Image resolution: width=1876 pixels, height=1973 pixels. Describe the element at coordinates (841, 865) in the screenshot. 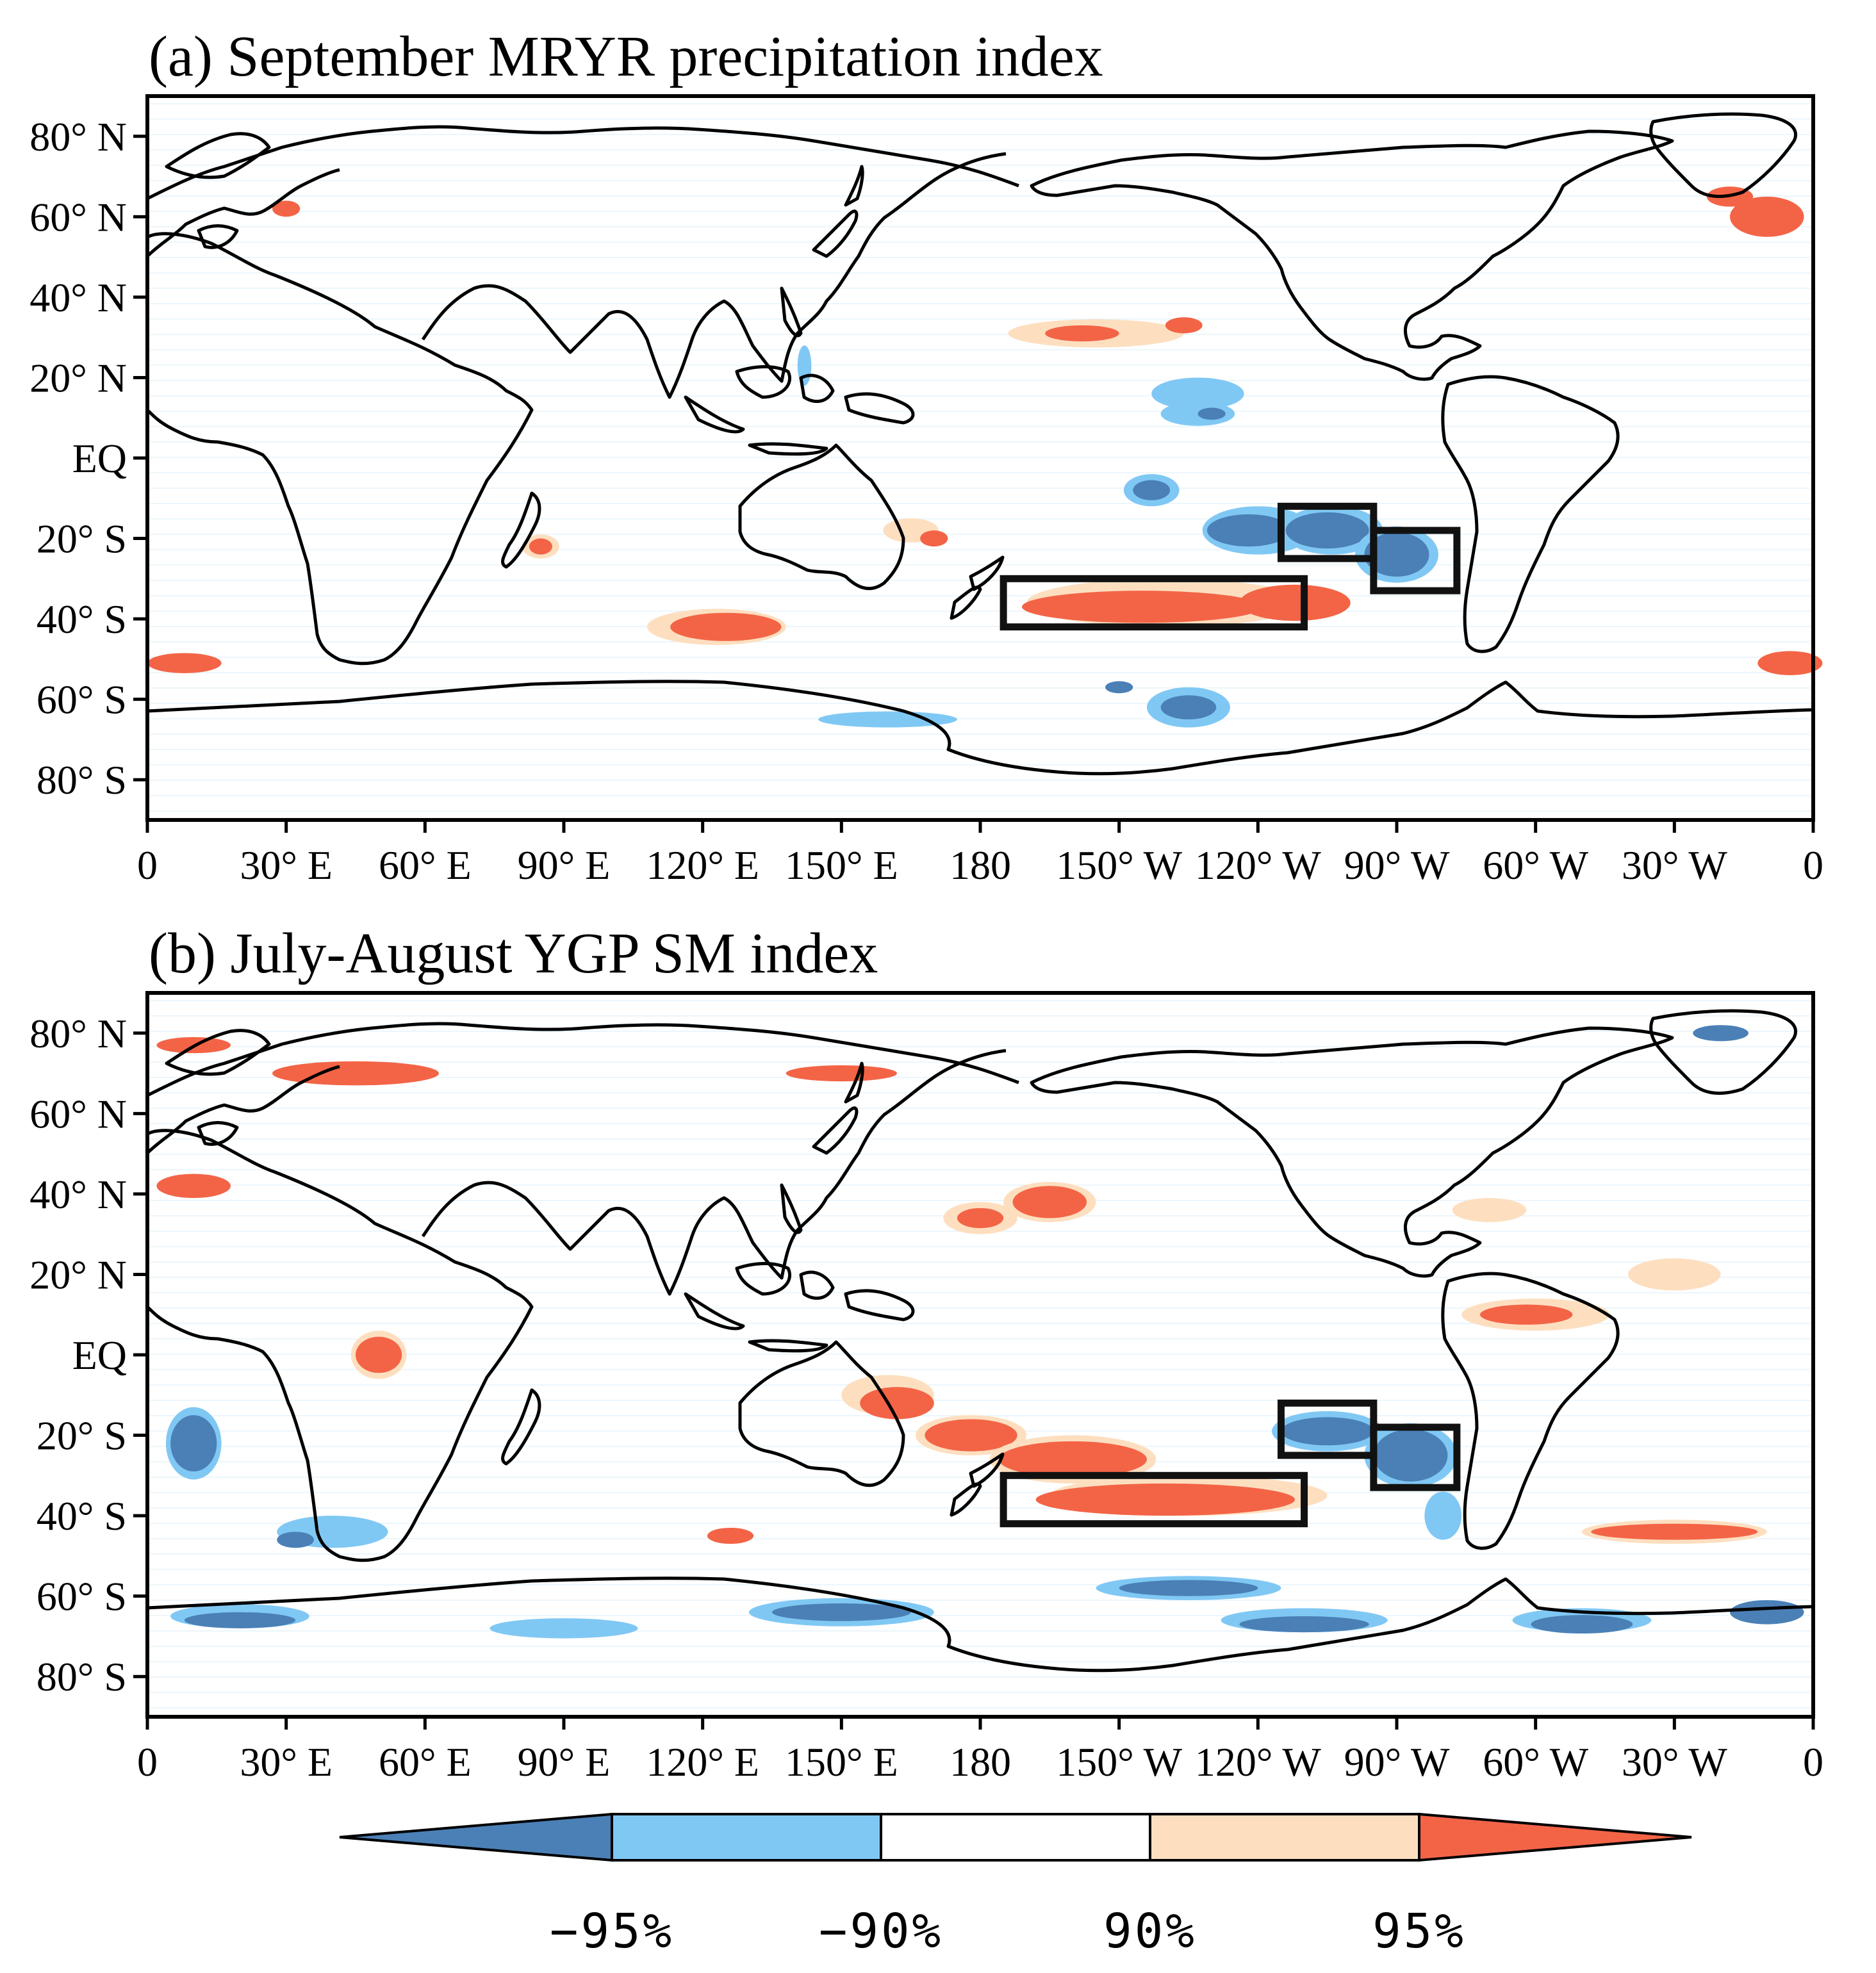

I see `lon-tick-label: 150° E` at that location.